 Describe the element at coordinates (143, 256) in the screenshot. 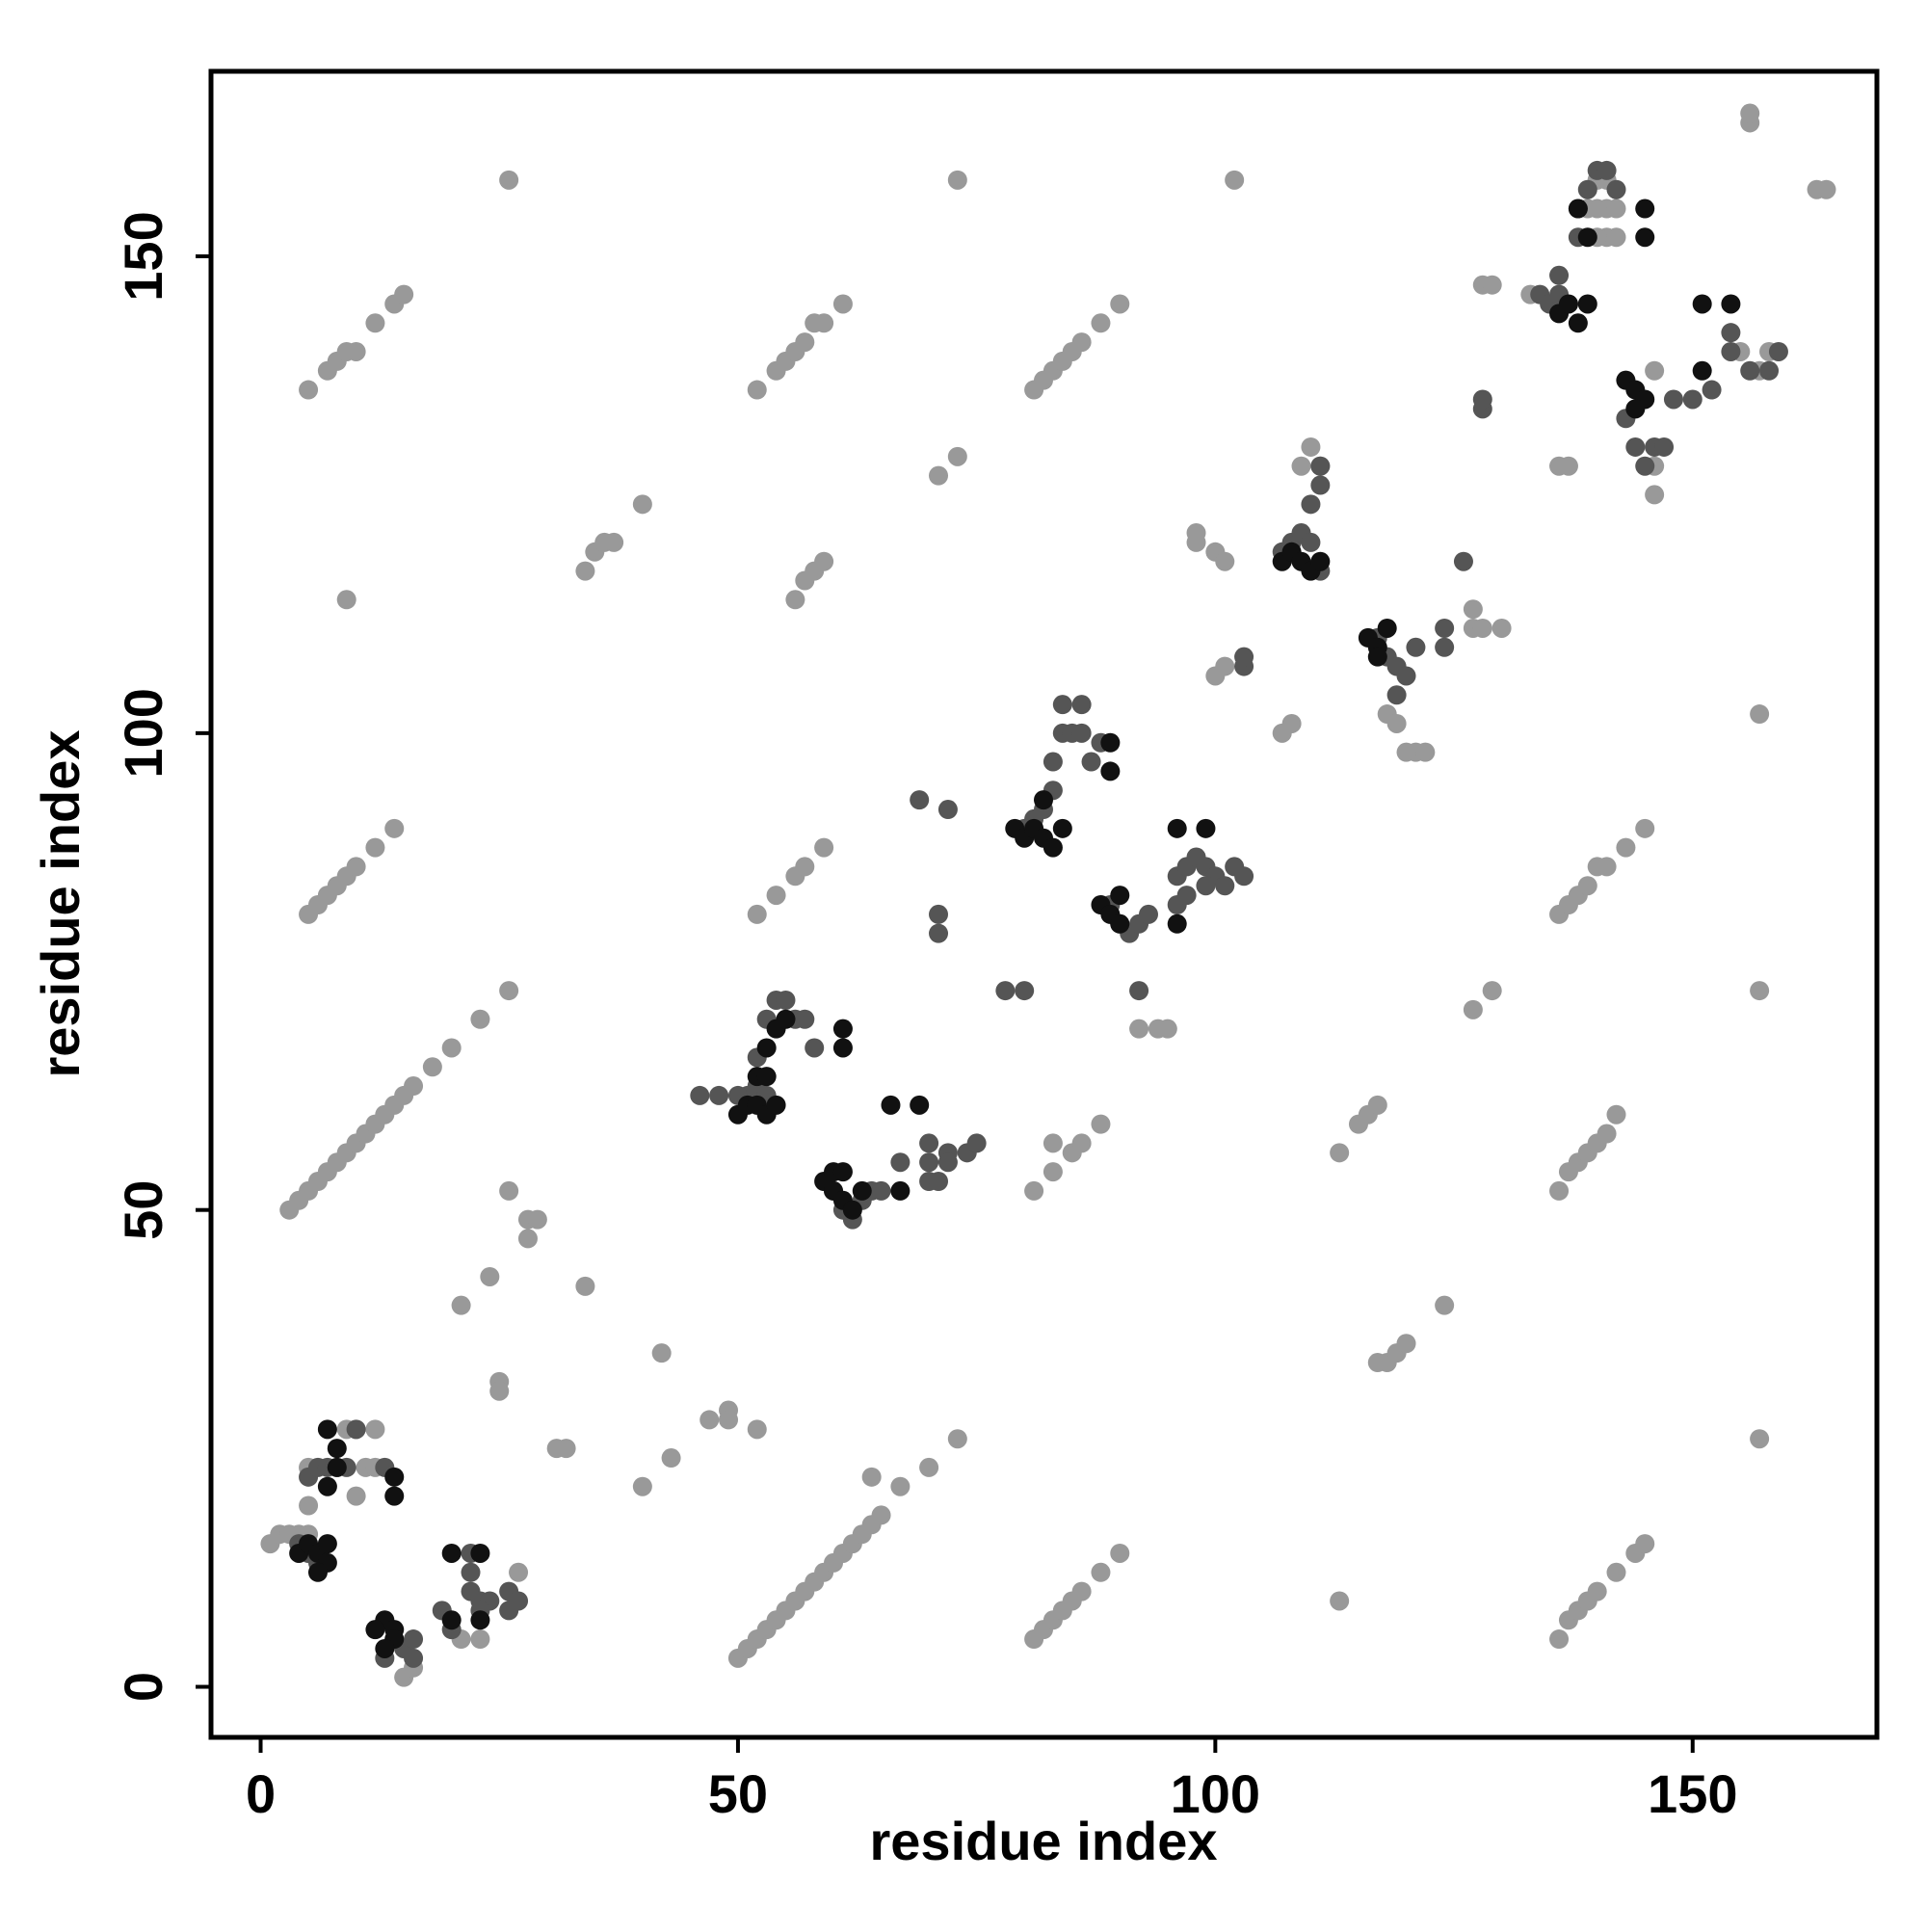

I see `y-tick-label: 150` at that location.